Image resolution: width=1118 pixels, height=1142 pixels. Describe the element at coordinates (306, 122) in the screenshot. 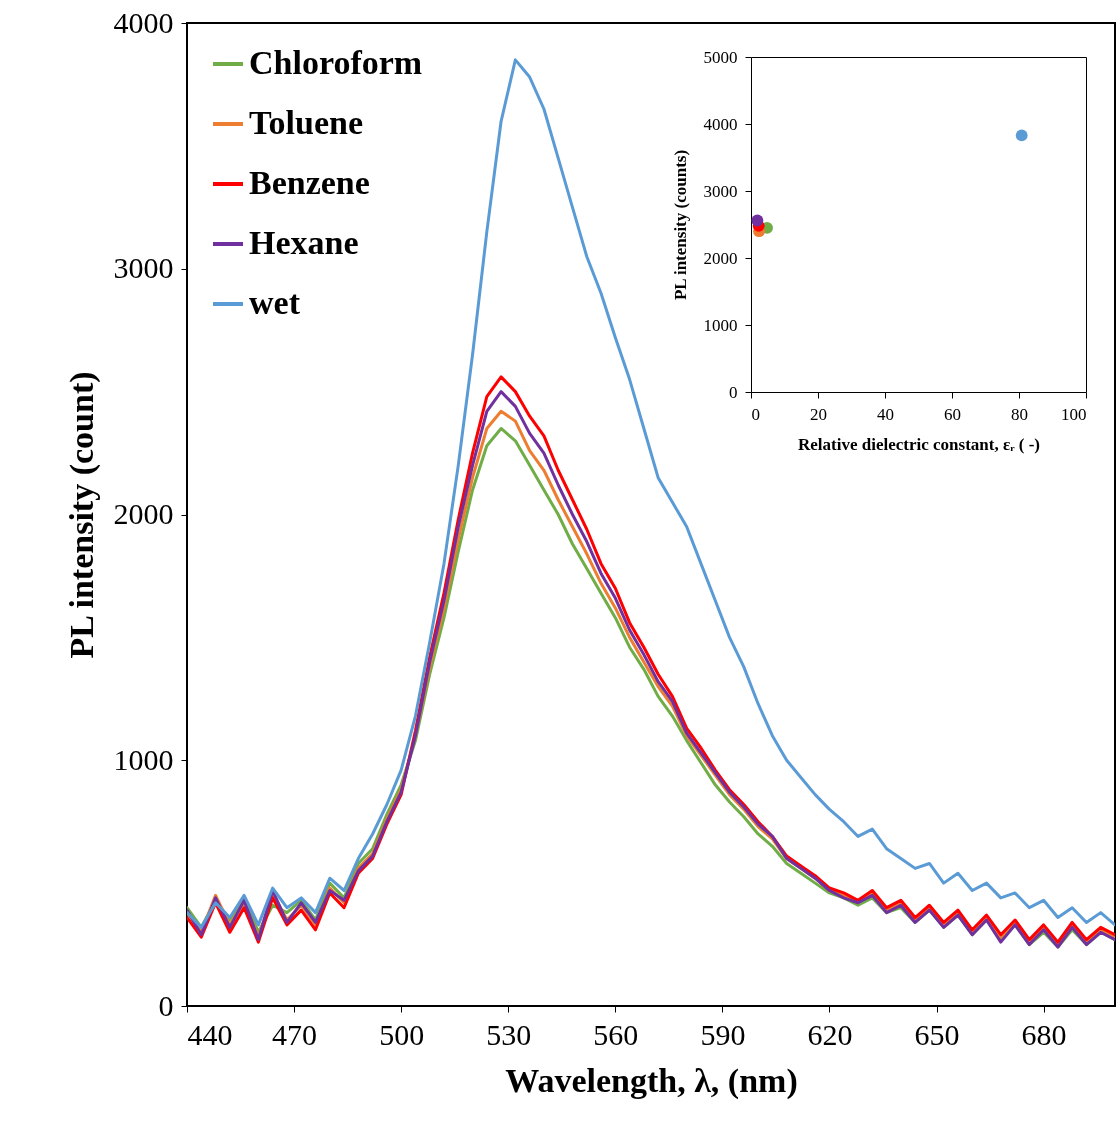

I see `legend-label: Toluene` at that location.